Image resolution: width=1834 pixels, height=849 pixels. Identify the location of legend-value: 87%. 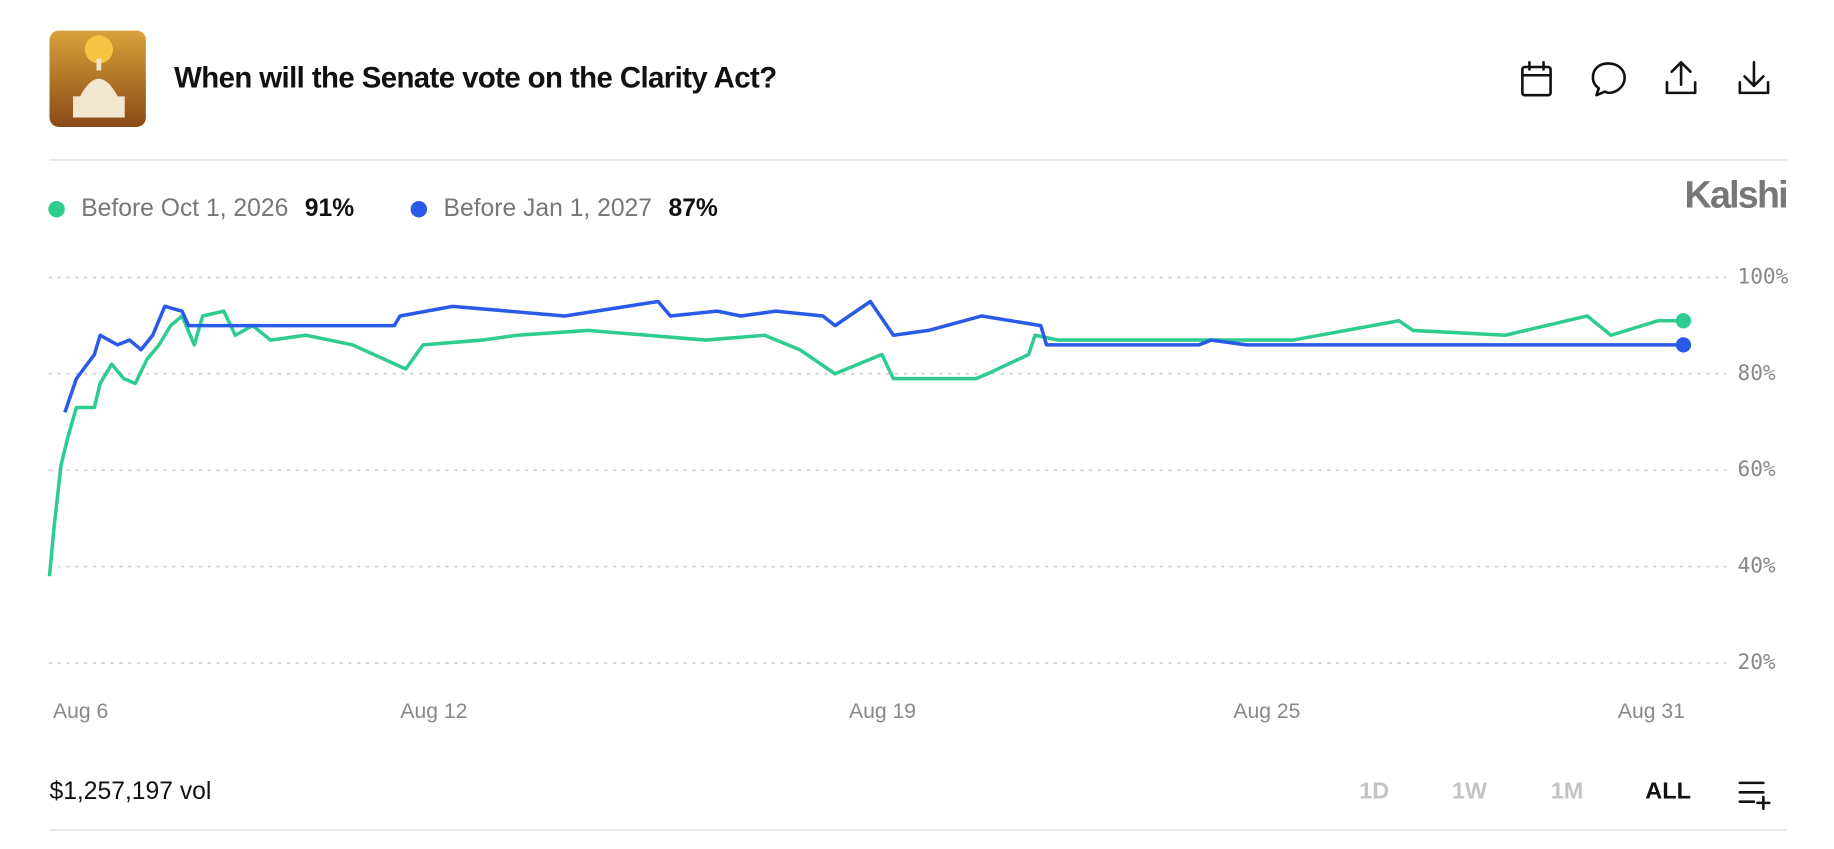
(692, 208).